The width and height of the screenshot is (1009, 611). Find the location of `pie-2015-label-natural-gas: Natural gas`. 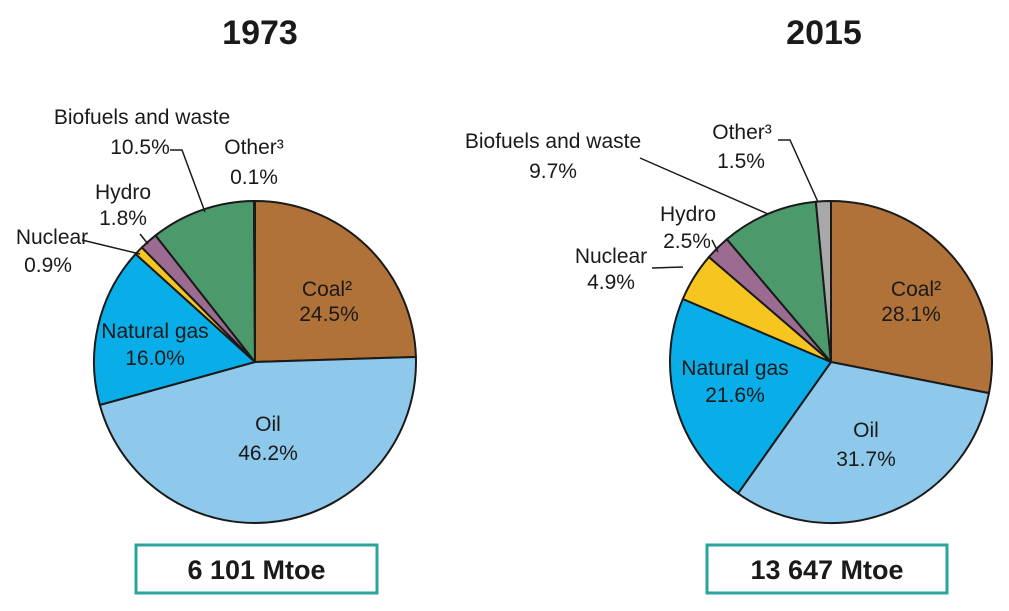

pie-2015-label-natural-gas: Natural gas is located at coordinates (734, 368).